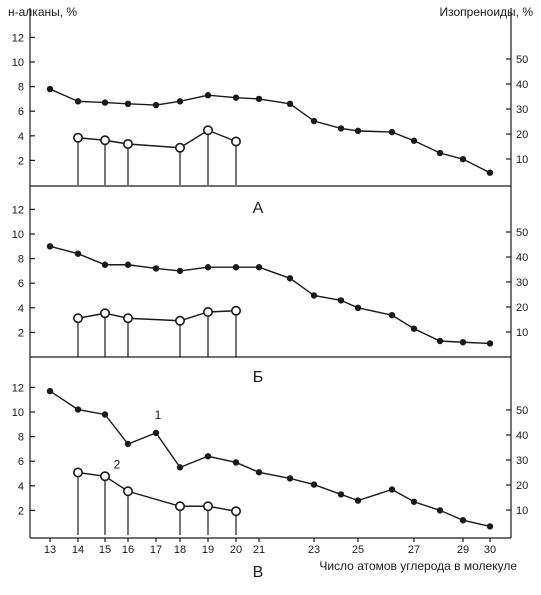 The width and height of the screenshot is (541, 595). Describe the element at coordinates (21, 462) in the screenshot. I see `left-tick-label: 6` at that location.